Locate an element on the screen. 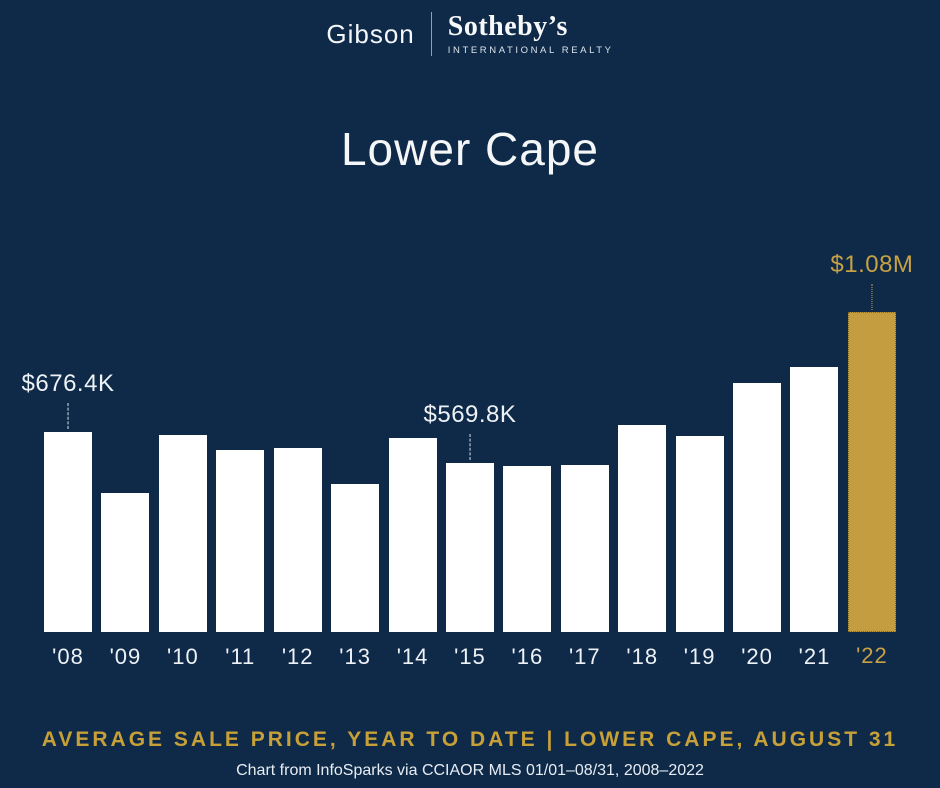  x-tick-label: '19 is located at coordinates (699, 656).